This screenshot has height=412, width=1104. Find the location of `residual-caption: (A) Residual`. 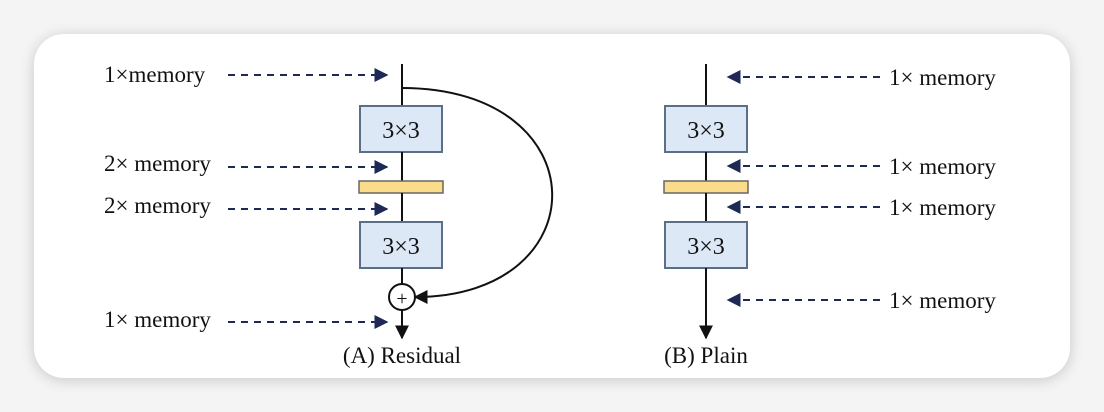

residual-caption: (A) Residual is located at coordinates (402, 355).